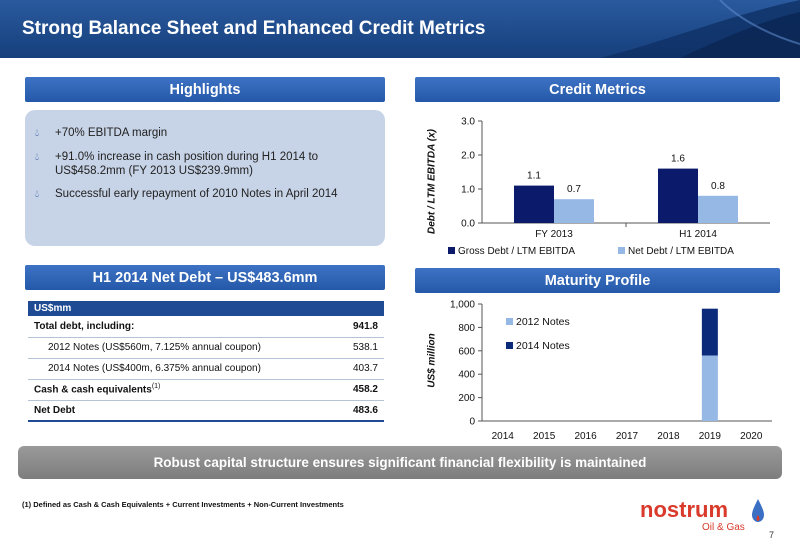 This screenshot has height=554, width=800. I want to click on row-value: 458.2, so click(360, 390).